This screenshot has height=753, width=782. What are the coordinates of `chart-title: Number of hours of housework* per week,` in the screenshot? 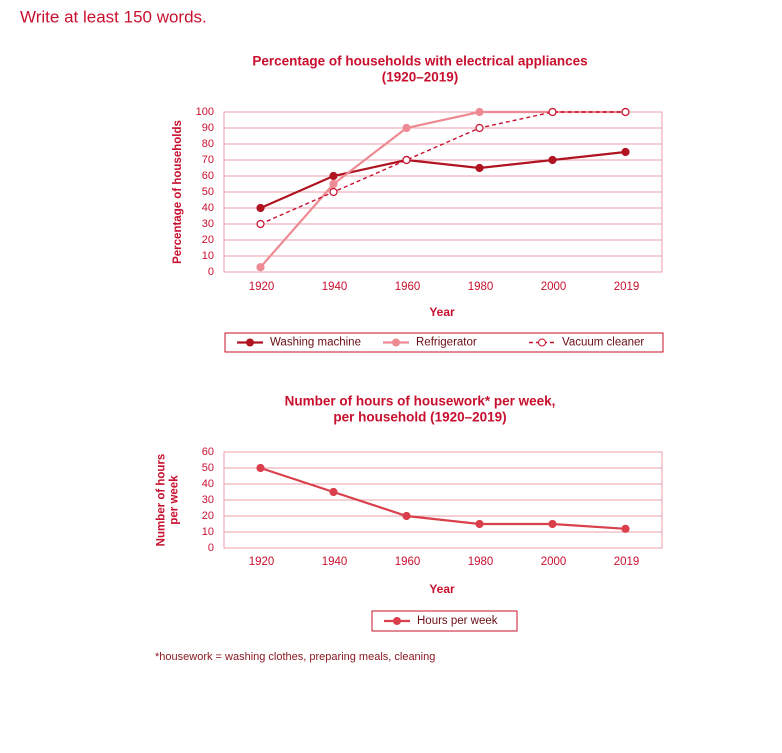 It's located at (420, 401).